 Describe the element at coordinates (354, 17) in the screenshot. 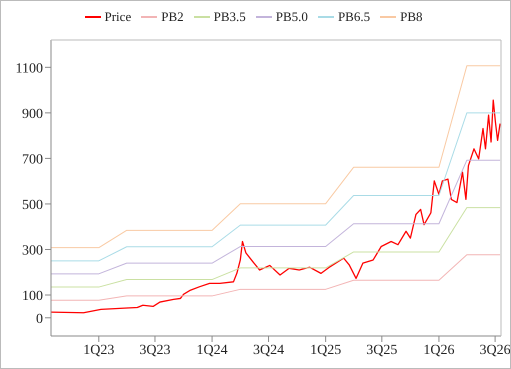

I see `legend-label: PB6.5` at that location.